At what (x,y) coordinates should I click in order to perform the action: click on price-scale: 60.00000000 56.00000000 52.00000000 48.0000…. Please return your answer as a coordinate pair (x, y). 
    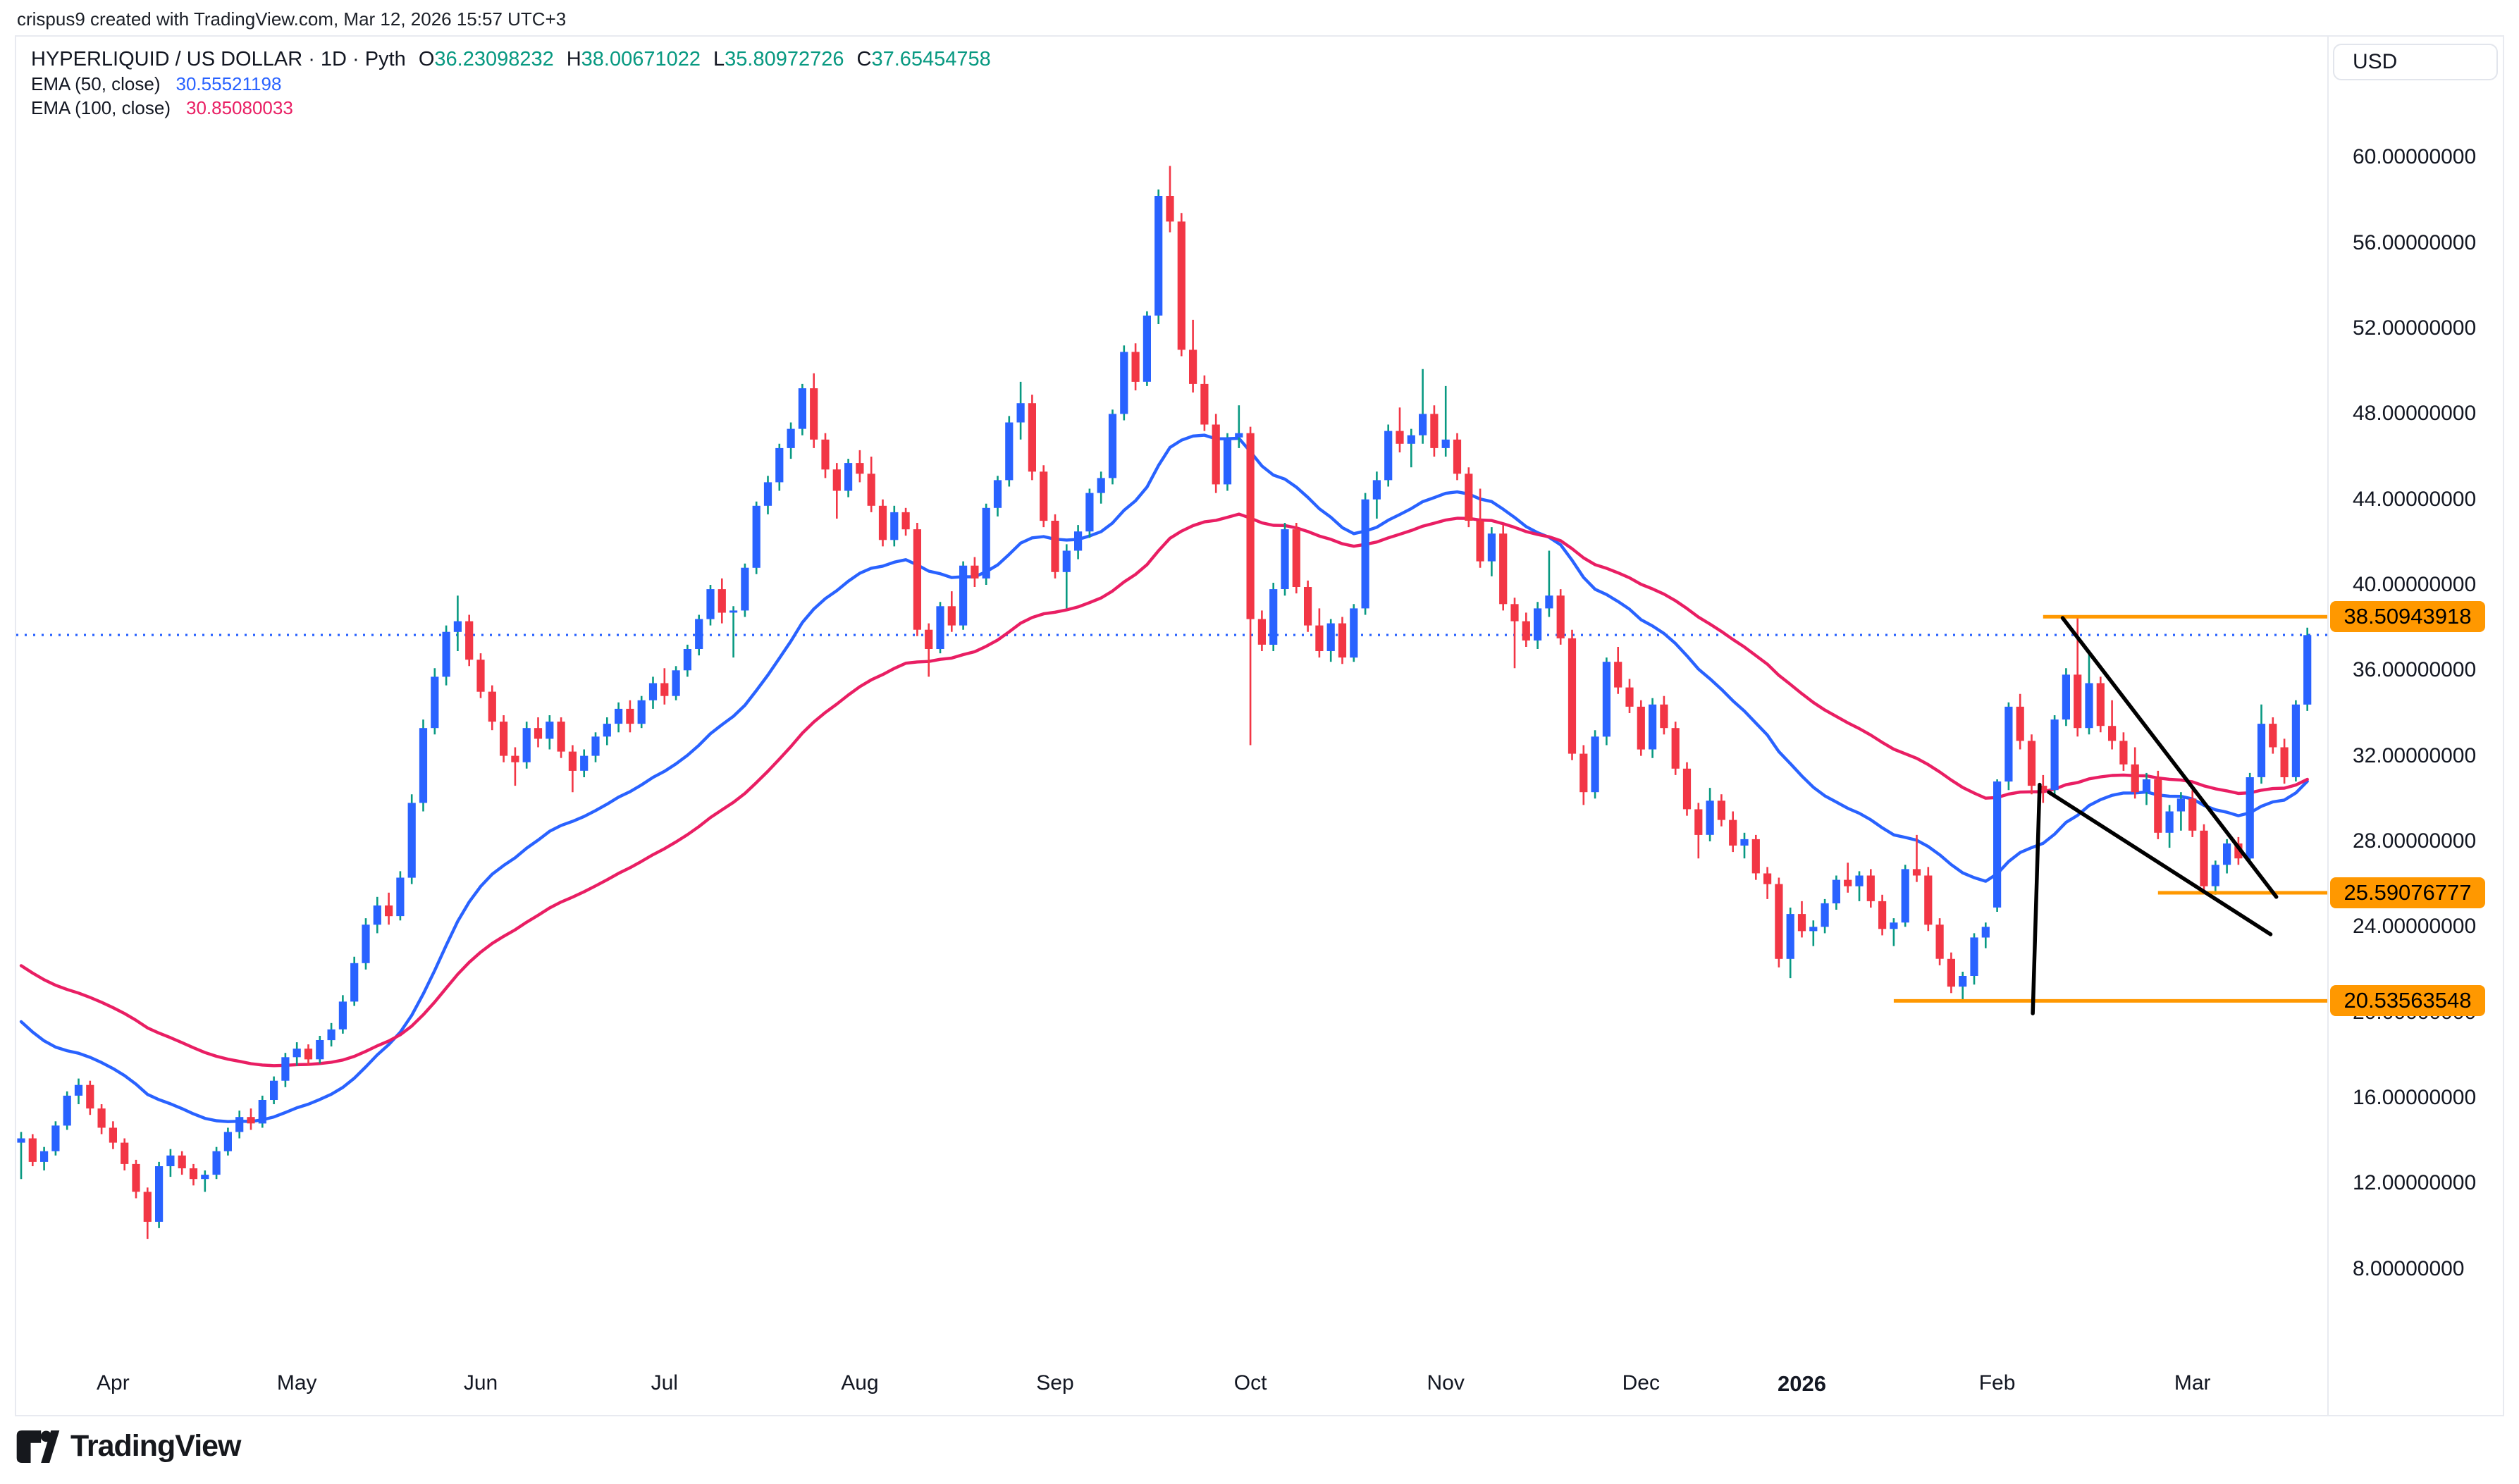
    Looking at the image, I should click on (2423, 725).